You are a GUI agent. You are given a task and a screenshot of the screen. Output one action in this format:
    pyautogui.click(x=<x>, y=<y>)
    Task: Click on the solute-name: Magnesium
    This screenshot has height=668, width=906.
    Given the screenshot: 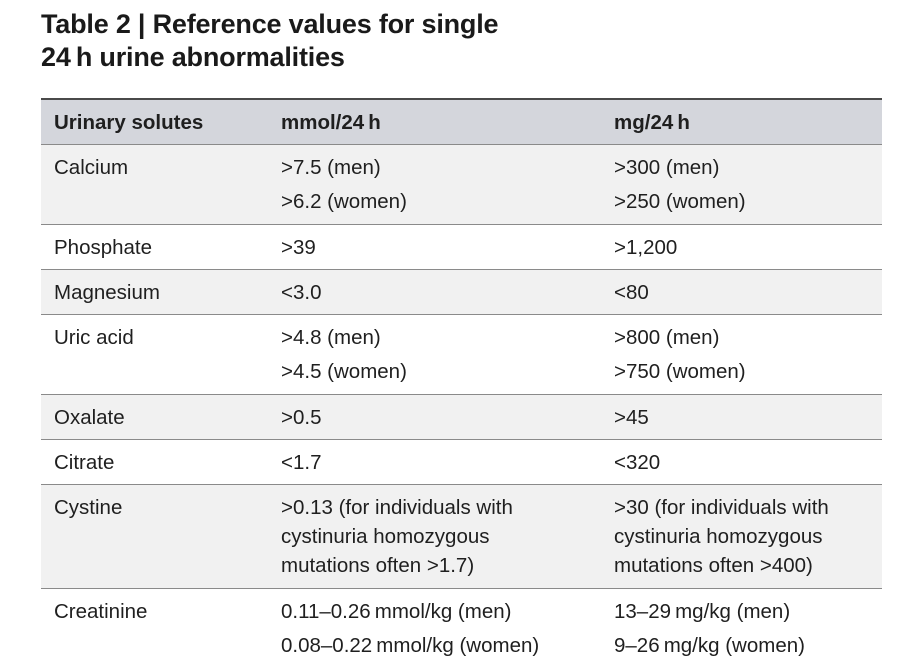 What is the action you would take?
    pyautogui.click(x=107, y=292)
    